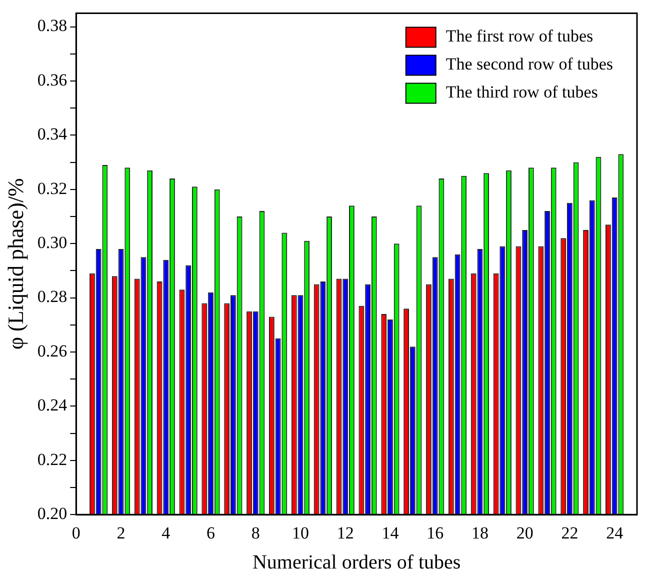 This screenshot has height=579, width=651. What do you see at coordinates (52, 514) in the screenshot?
I see `y-tick-label: 0.20` at bounding box center [52, 514].